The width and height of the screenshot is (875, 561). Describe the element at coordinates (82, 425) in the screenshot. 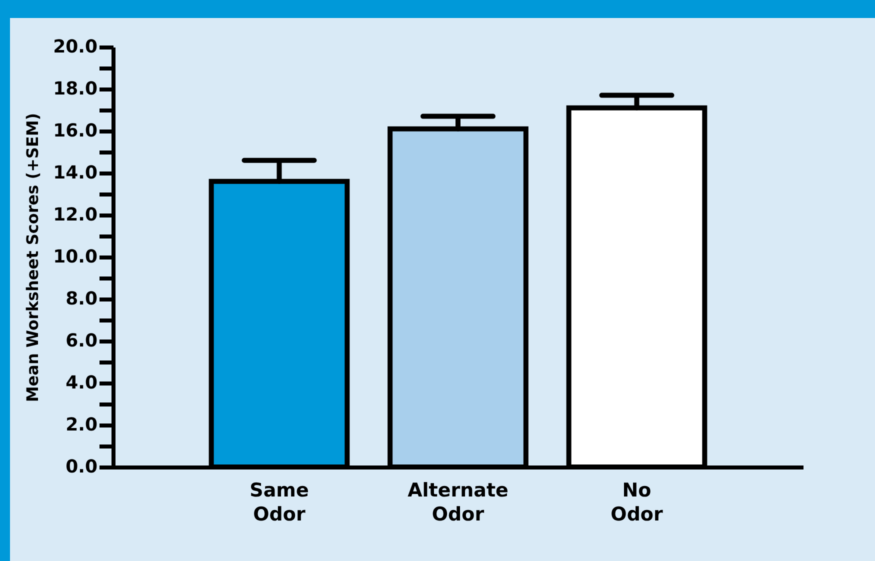

I see `y-tick-label: 2.0` at that location.